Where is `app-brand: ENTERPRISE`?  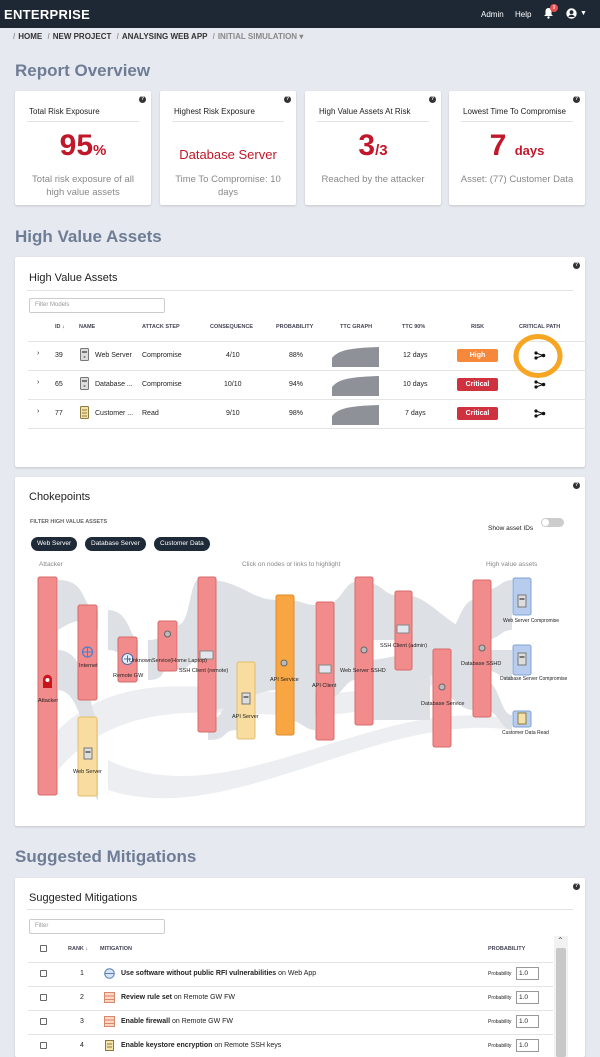 app-brand: ENTERPRISE is located at coordinates (47, 14).